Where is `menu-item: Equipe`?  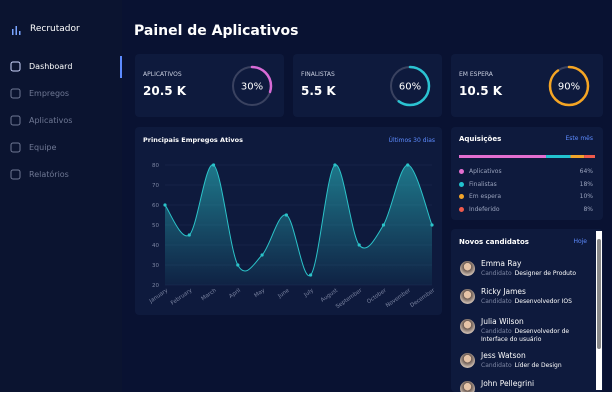 menu-item: Equipe is located at coordinates (43, 147).